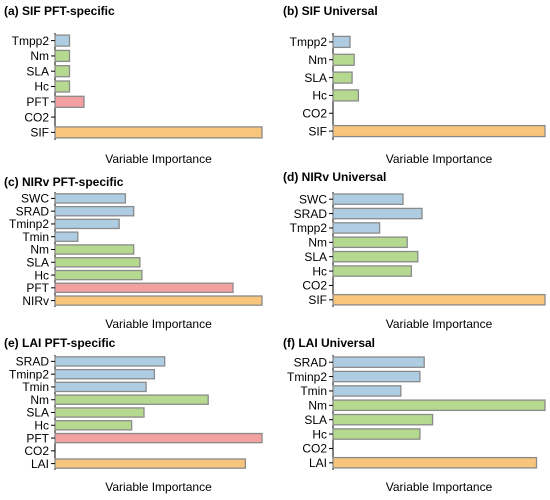 The width and height of the screenshot is (550, 500). I want to click on panel-1-bar-sif, so click(158, 132).